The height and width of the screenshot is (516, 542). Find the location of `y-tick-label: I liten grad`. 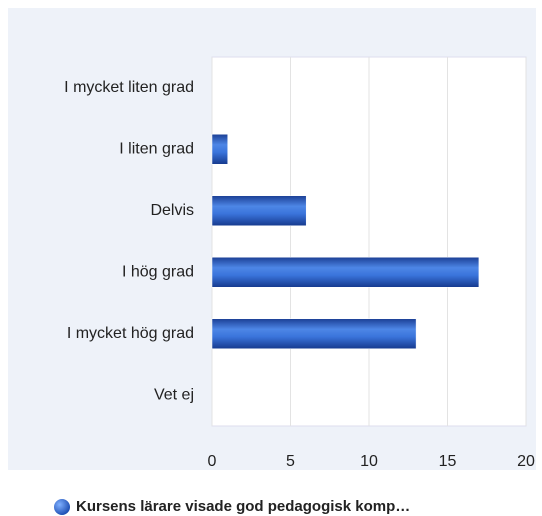

y-tick-label: I liten grad is located at coordinates (156, 148).